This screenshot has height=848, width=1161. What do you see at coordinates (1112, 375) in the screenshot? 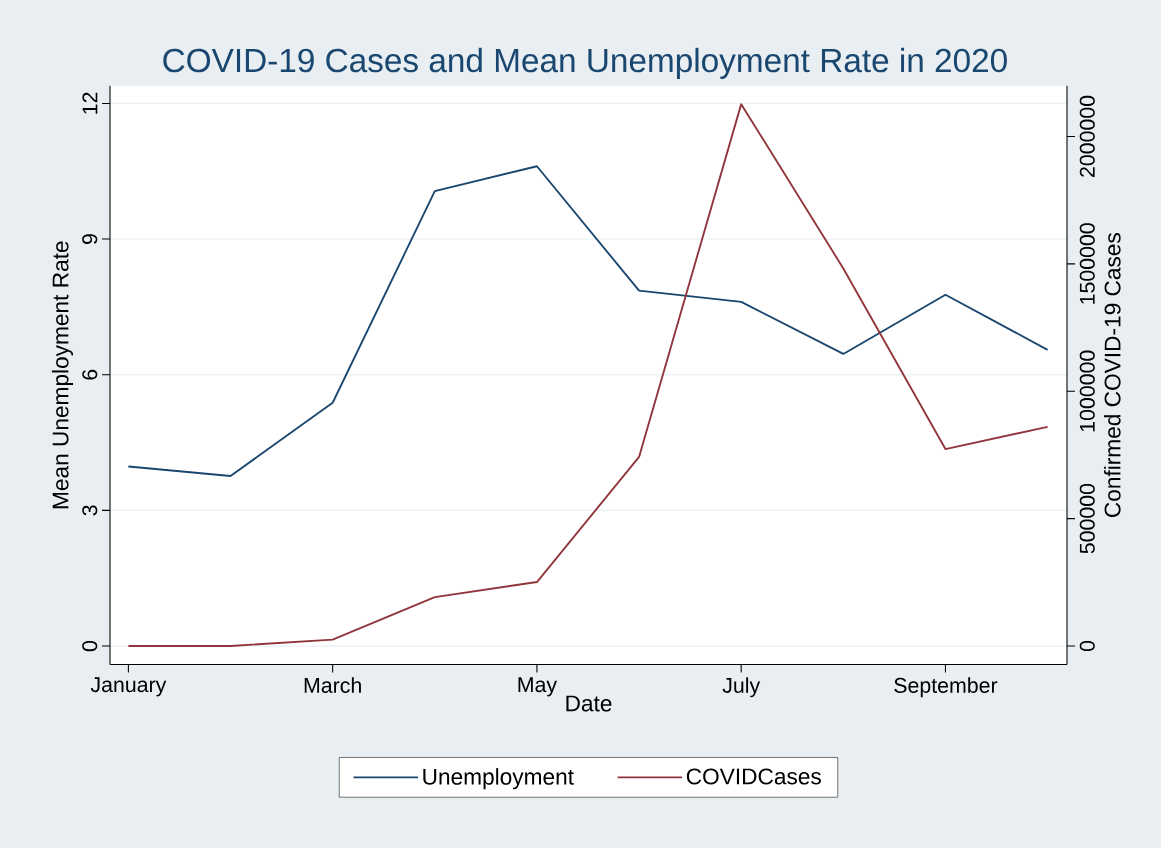
I see `y2-axis-title: Confirmed COVID-19 Cases` at bounding box center [1112, 375].